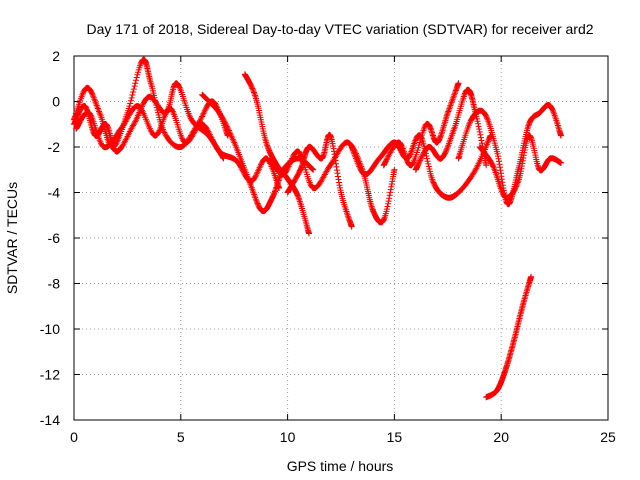 This screenshot has height=480, width=640. I want to click on x-axis-label: GPS time / hours, so click(340, 466).